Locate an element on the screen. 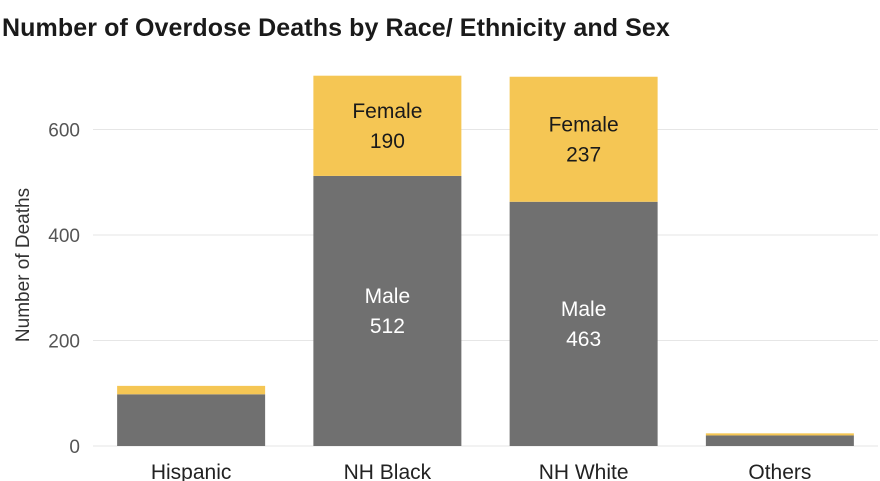 The image size is (880, 481). bar-data-label: Male 463 is located at coordinates (584, 324).